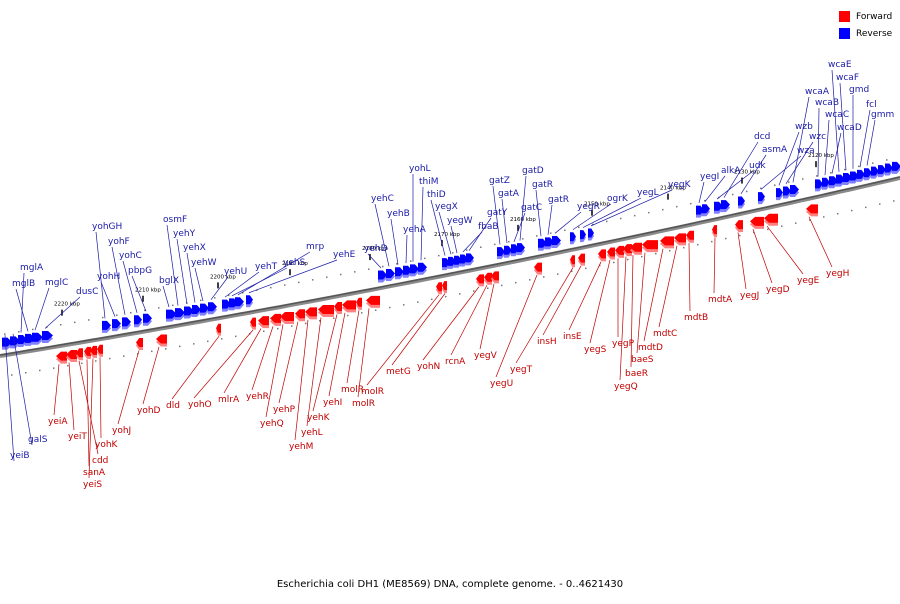 Image resolution: width=900 pixels, height=604 pixels. What do you see at coordinates (460, 221) in the screenshot?
I see `reverse-gene-label: yegW` at bounding box center [460, 221].